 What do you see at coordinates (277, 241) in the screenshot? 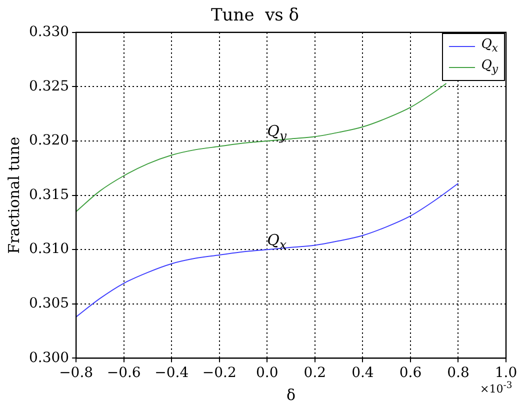
I see `annotation: Q$_{x}$` at bounding box center [277, 241].